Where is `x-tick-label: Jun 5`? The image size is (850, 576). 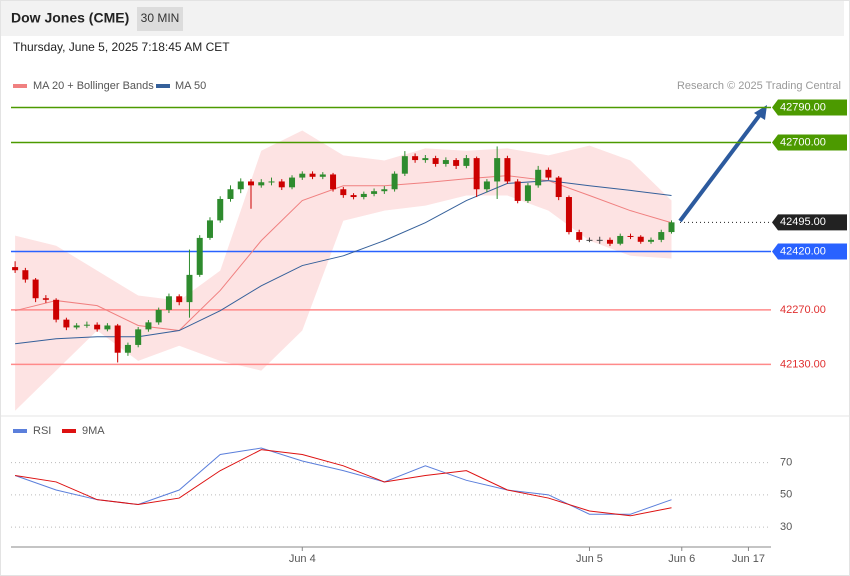
x-tick-label: Jun 5 is located at coordinates (589, 559).